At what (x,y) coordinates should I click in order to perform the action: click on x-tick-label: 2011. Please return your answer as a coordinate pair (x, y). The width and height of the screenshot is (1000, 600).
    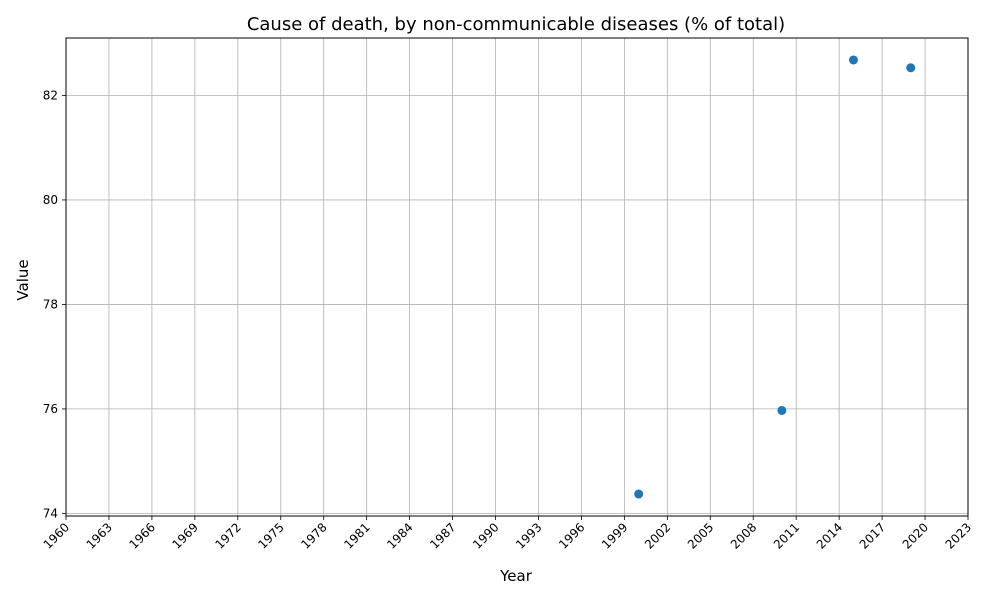
    Looking at the image, I should click on (786, 535).